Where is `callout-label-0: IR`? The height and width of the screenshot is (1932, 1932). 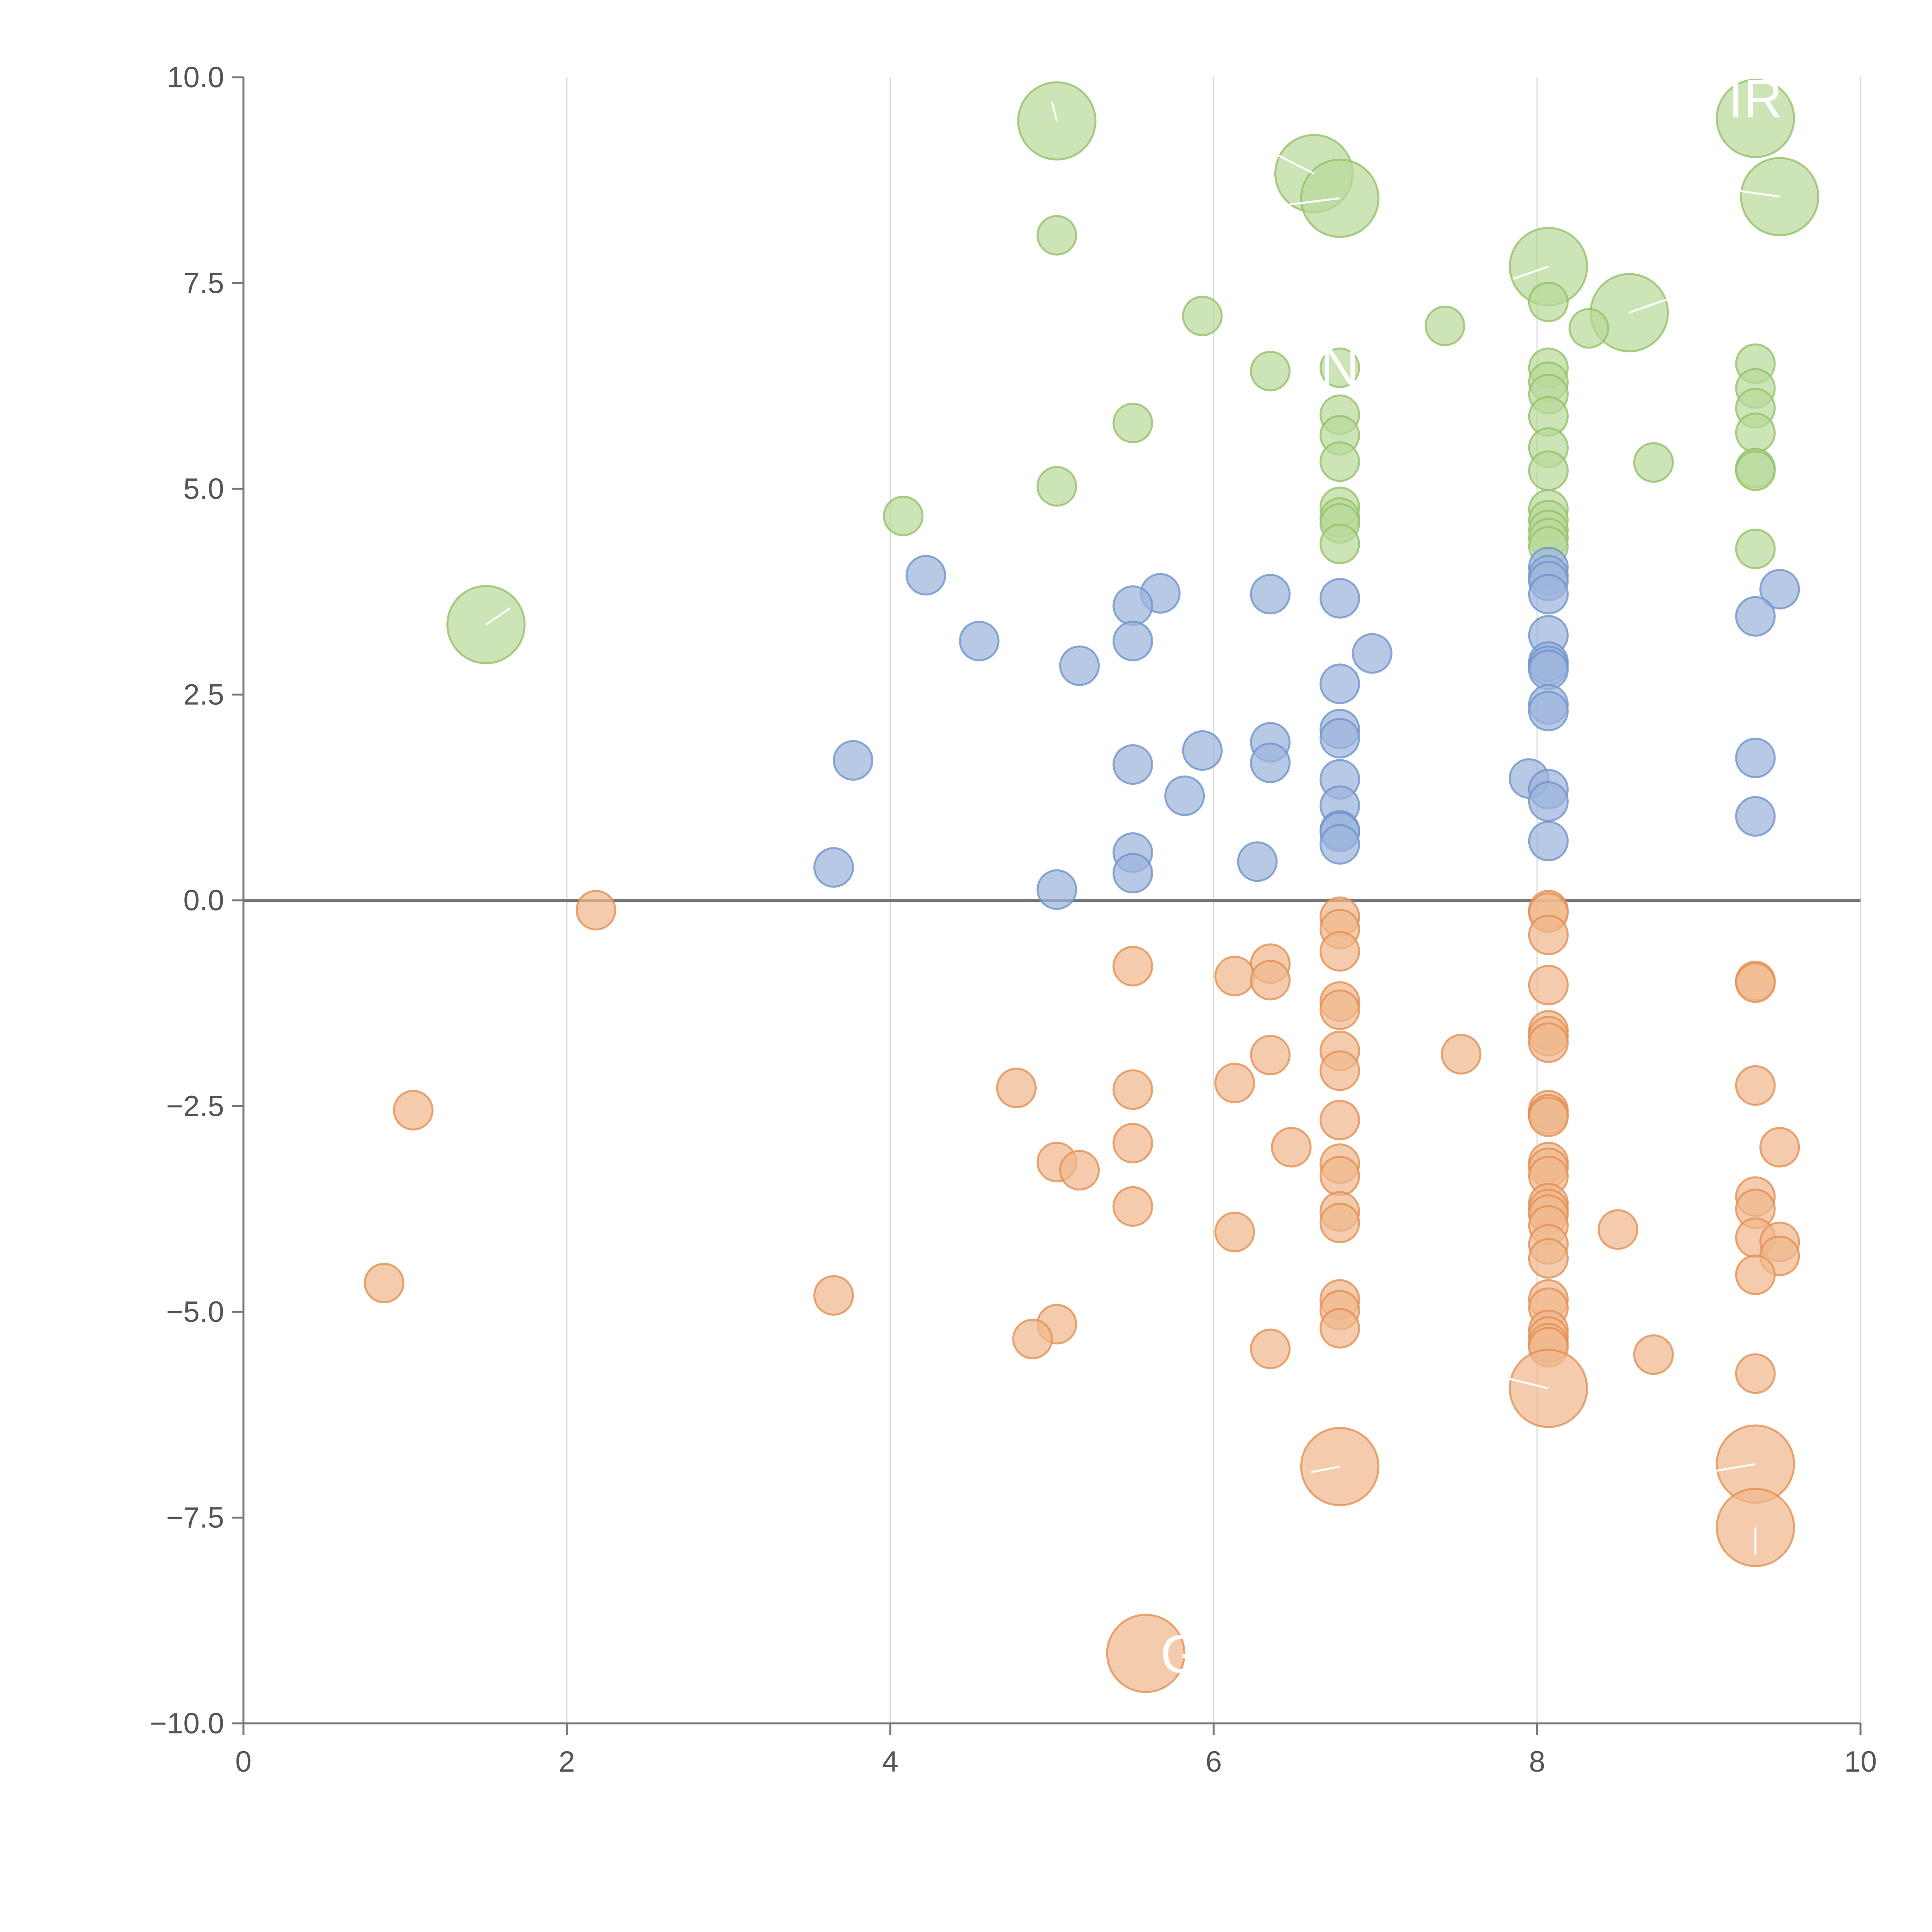 callout-label-0: IR is located at coordinates (1755, 98).